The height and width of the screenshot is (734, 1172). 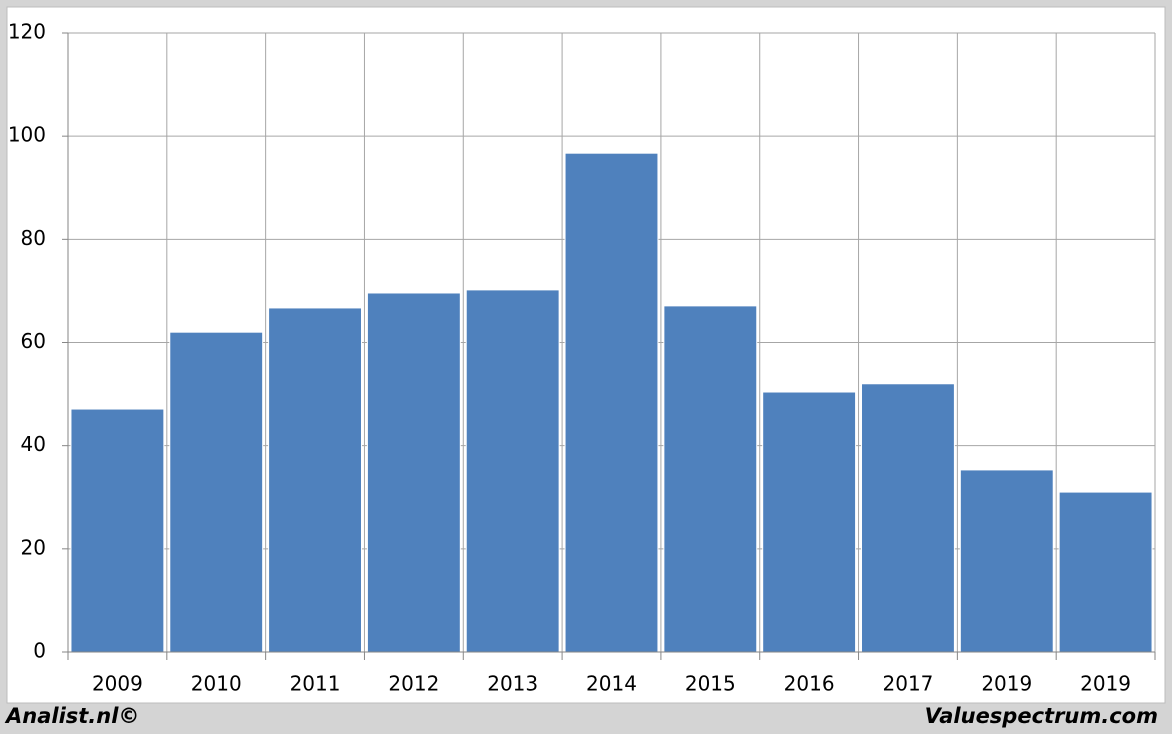 What do you see at coordinates (315, 684) in the screenshot?
I see `x-tick-label: 2011` at bounding box center [315, 684].